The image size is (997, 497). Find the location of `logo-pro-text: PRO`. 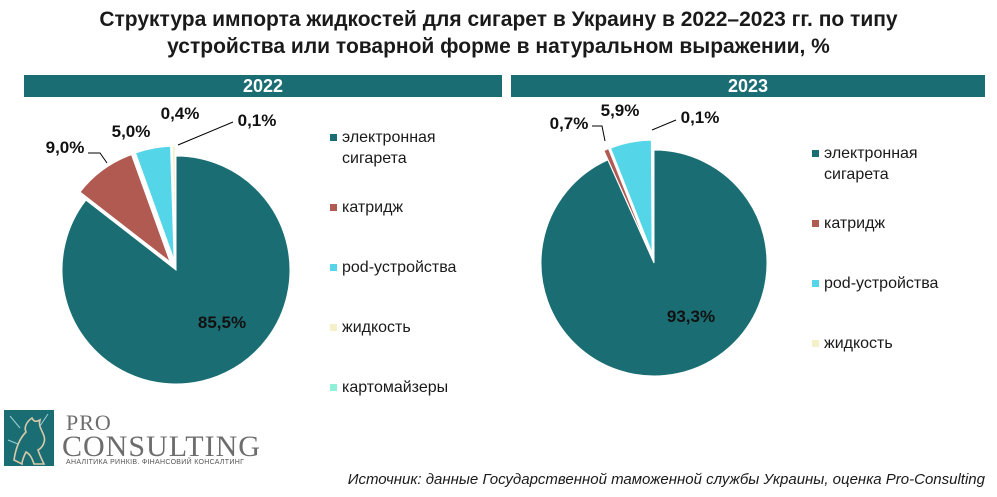

logo-pro-text: PRO is located at coordinates (89, 422).